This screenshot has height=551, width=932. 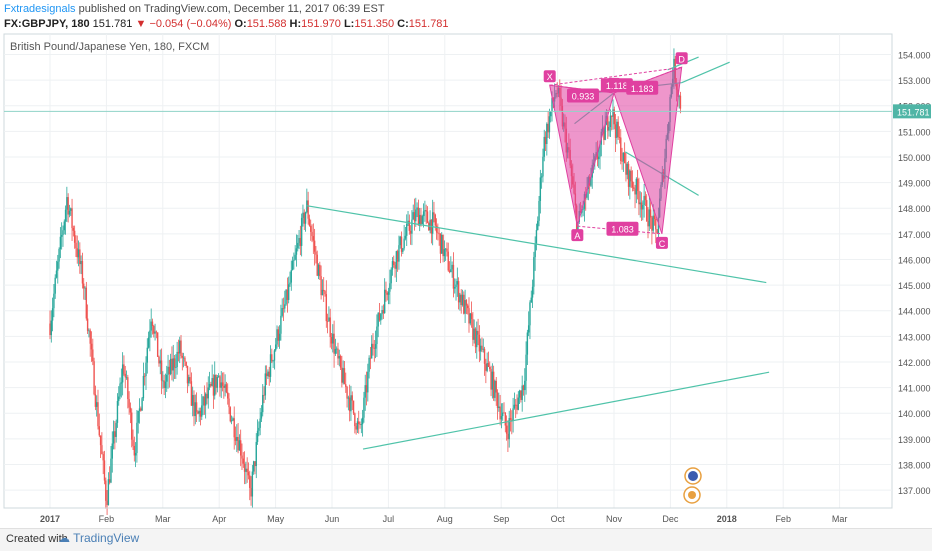 What do you see at coordinates (642, 87) in the screenshot?
I see `pattern-ratio-badge` at bounding box center [642, 87].